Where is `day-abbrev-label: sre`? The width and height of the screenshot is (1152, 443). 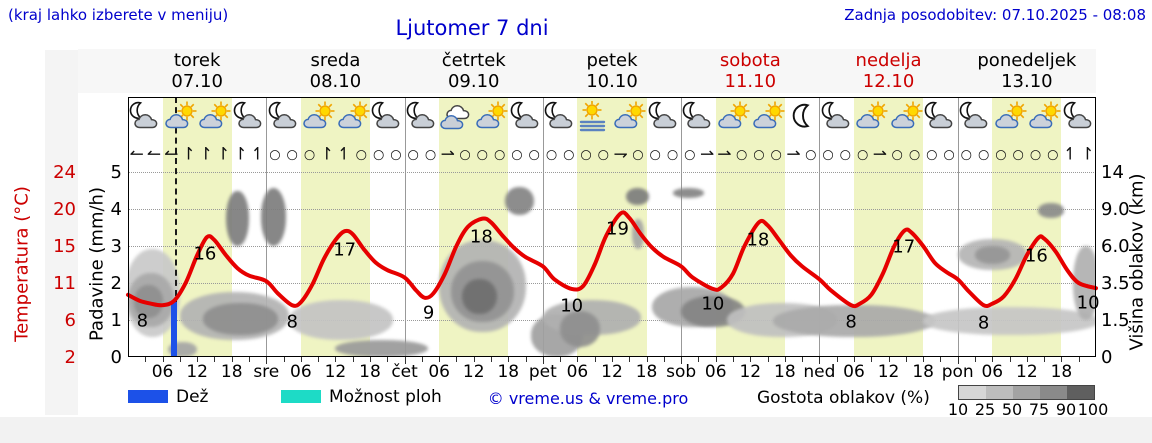
day-abbrev-label: sre is located at coordinates (266, 372).